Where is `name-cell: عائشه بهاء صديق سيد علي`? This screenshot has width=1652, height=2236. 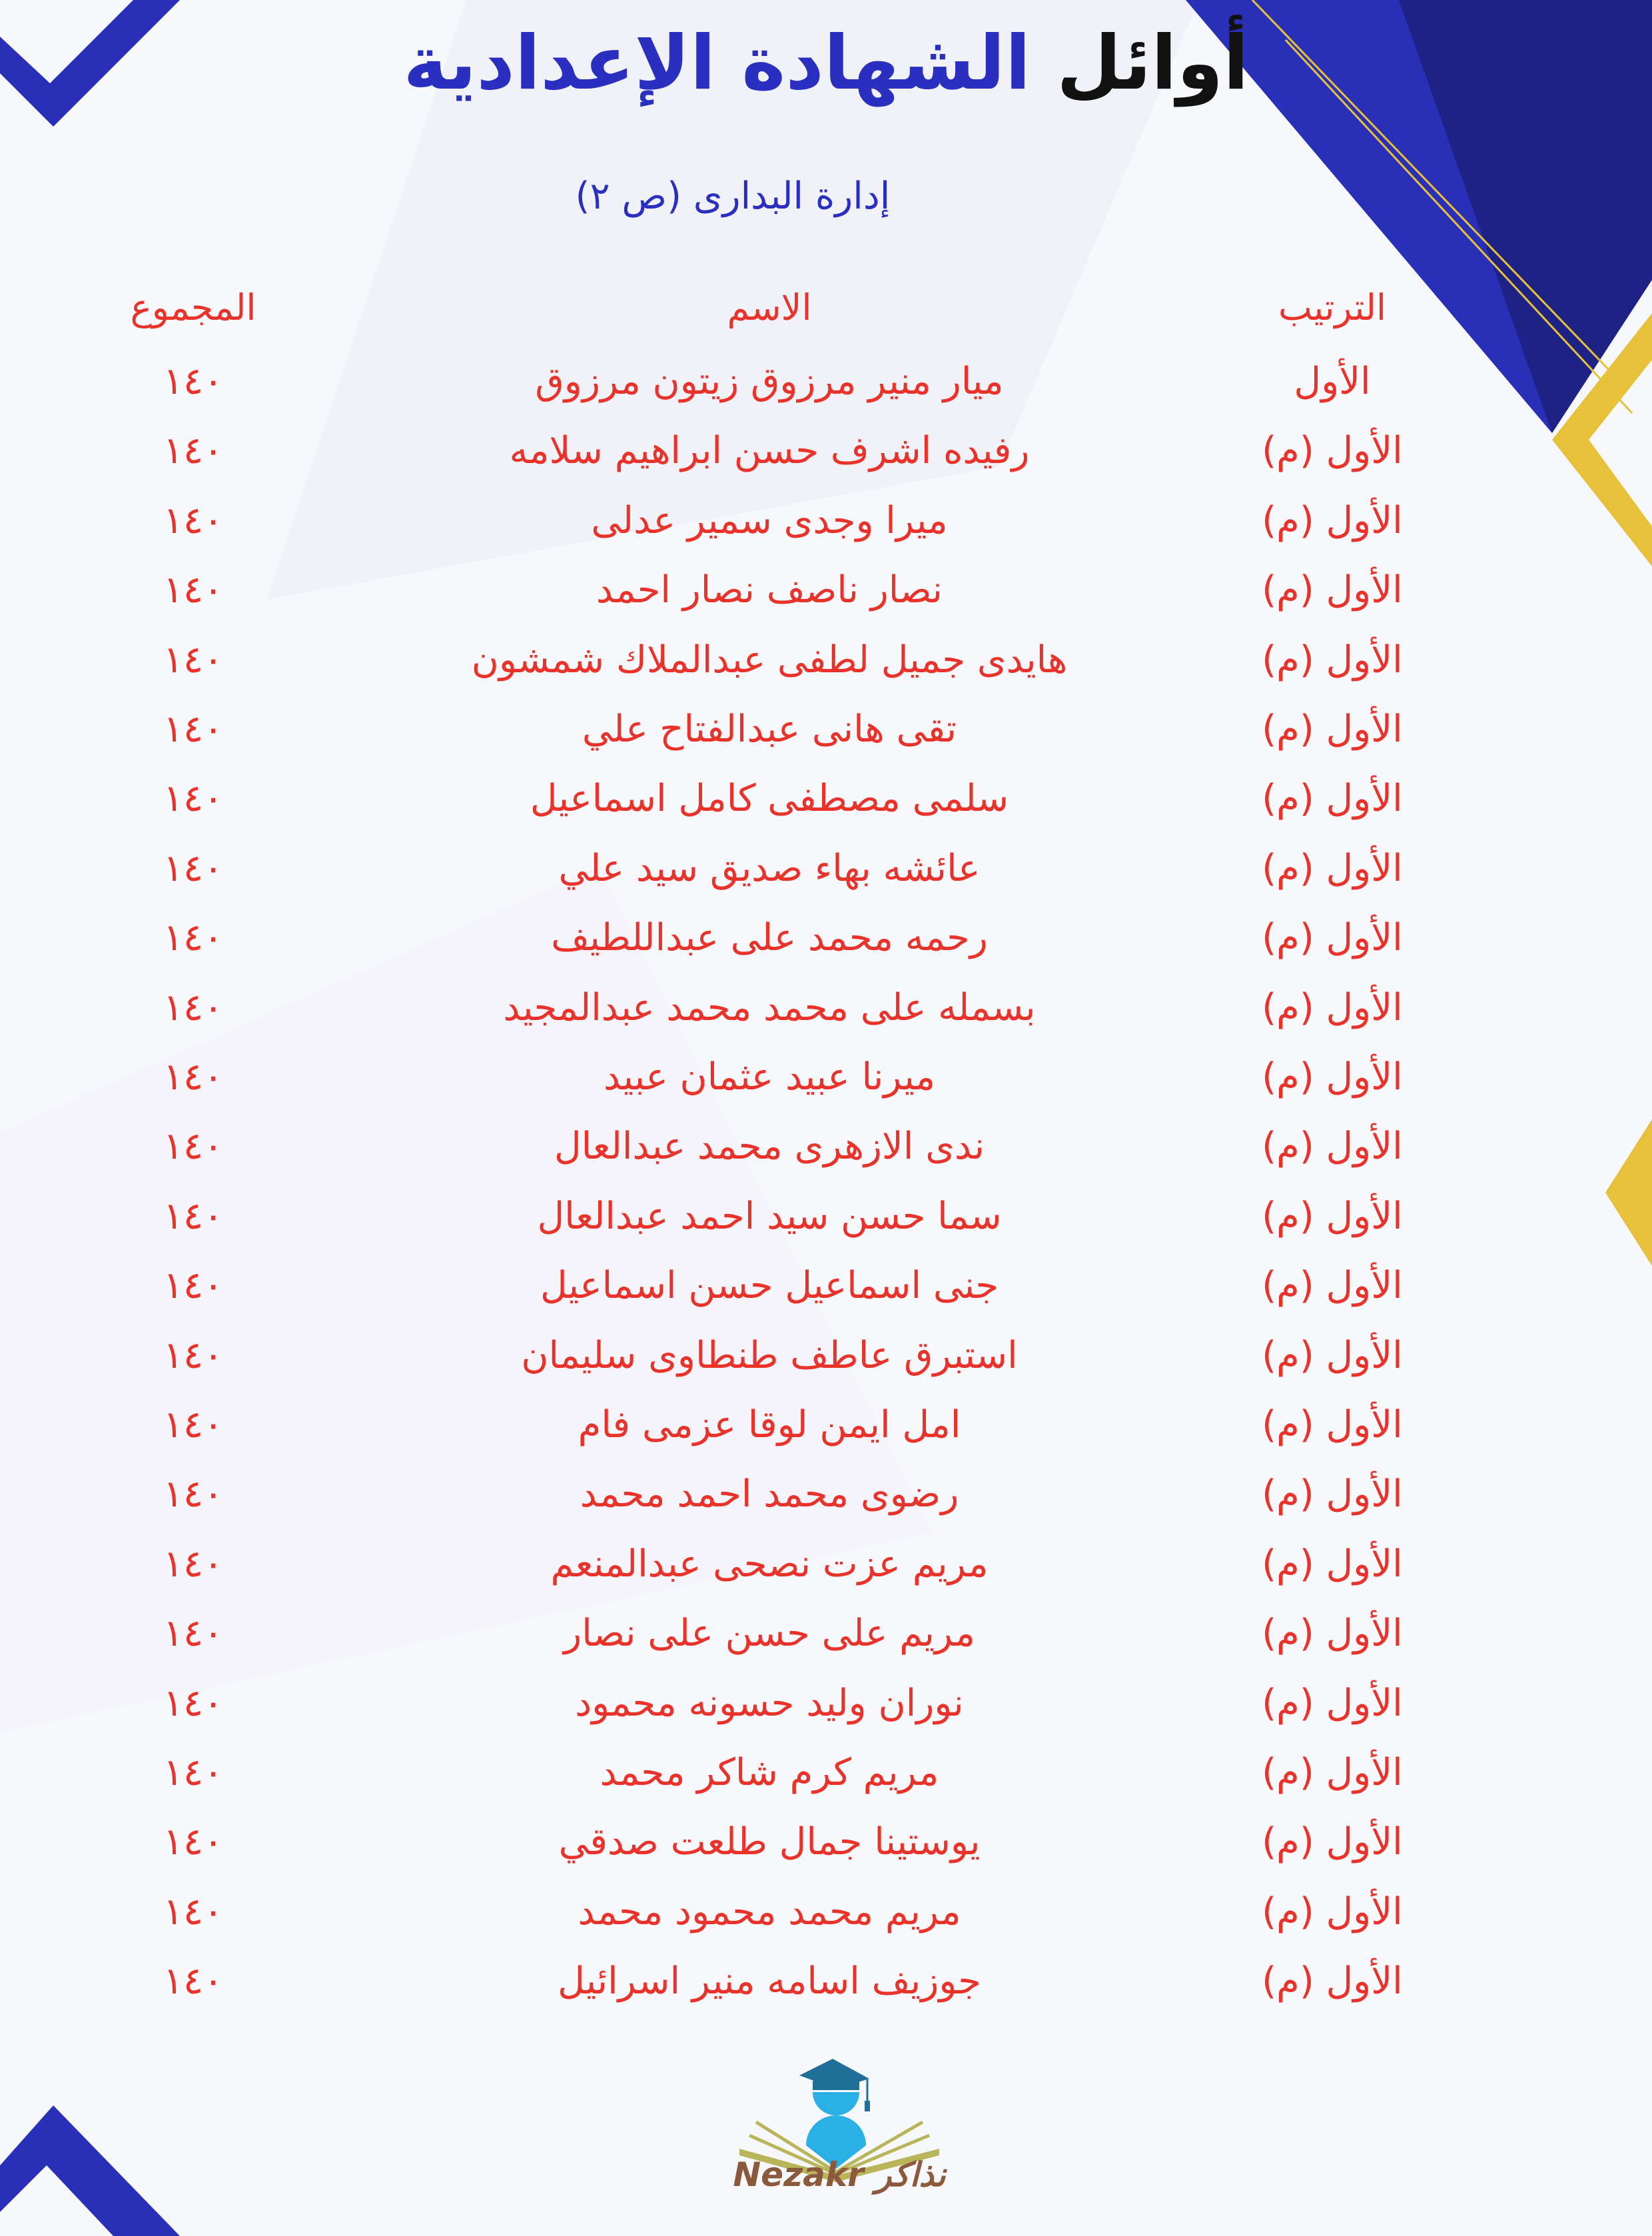 name-cell: عائشه بهاء صديق سيد علي is located at coordinates (769, 868).